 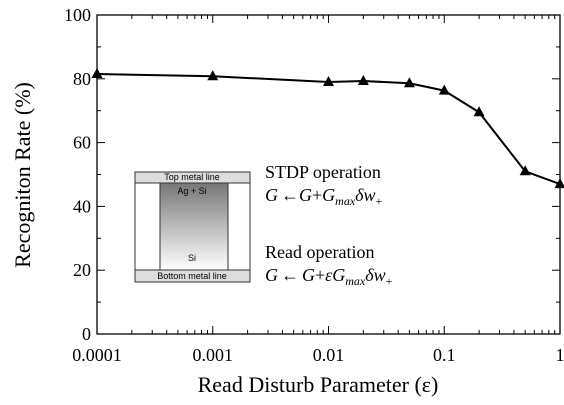 I want to click on formula: G ← G+εGmaxδw+, so click(x=329, y=276).